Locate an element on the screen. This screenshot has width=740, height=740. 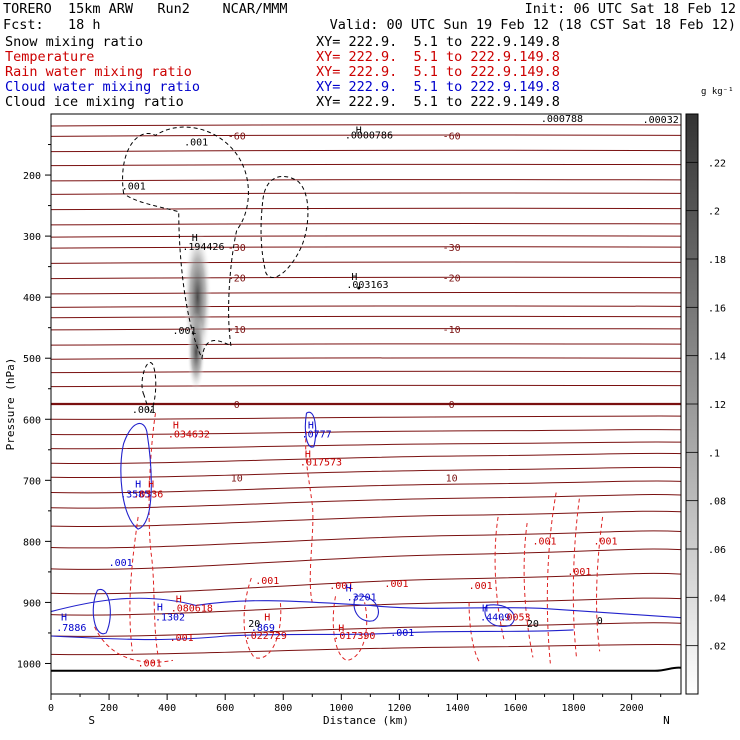
colorbar-tick-label: .2 is located at coordinates (714, 212).